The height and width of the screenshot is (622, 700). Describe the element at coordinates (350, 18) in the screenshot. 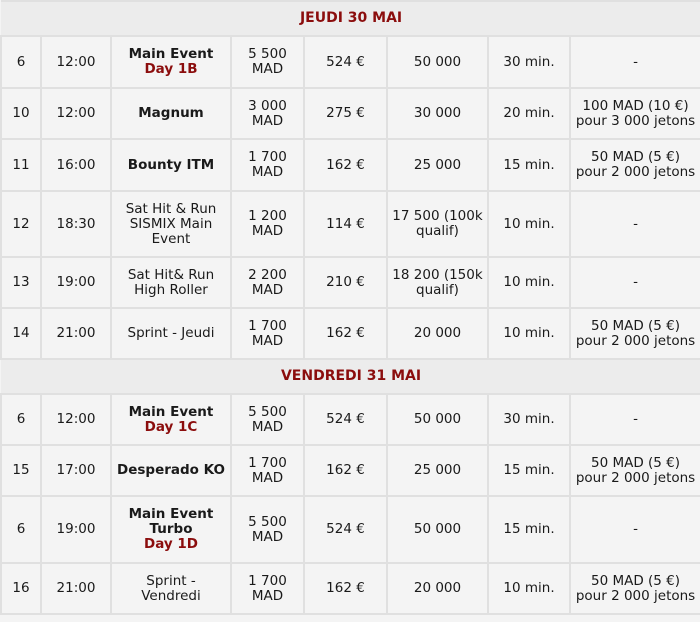

I see `day-header: JEUDI 30 MAI` at that location.